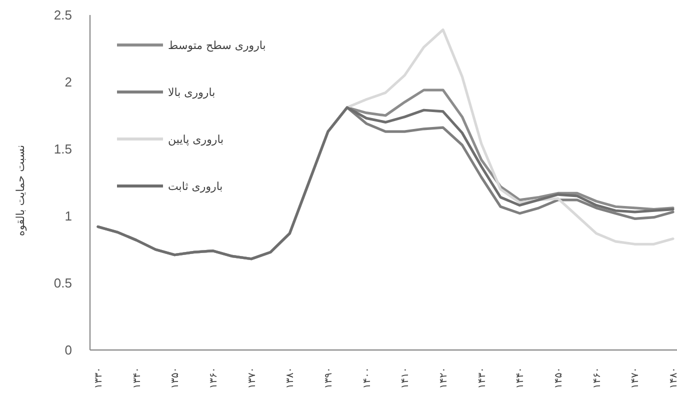  What do you see at coordinates (68, 350) in the screenshot?
I see `y-tick-label: 0` at bounding box center [68, 350].